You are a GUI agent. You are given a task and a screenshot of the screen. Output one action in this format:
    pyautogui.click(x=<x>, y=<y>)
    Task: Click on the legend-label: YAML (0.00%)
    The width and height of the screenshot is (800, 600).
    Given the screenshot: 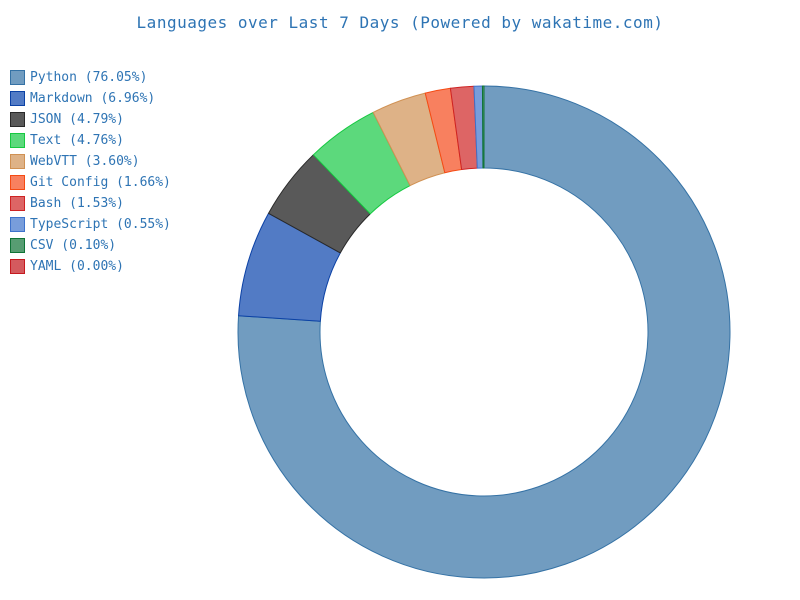 What is the action you would take?
    pyautogui.click(x=77, y=266)
    